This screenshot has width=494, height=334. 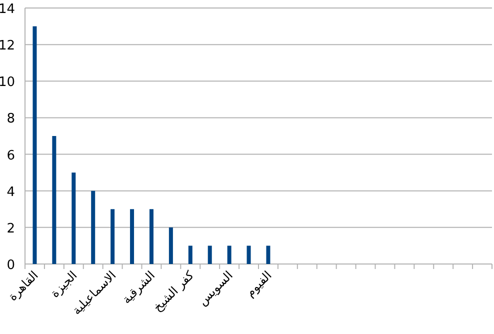 I want to click on y-tick-label: 10, so click(x=7, y=82).